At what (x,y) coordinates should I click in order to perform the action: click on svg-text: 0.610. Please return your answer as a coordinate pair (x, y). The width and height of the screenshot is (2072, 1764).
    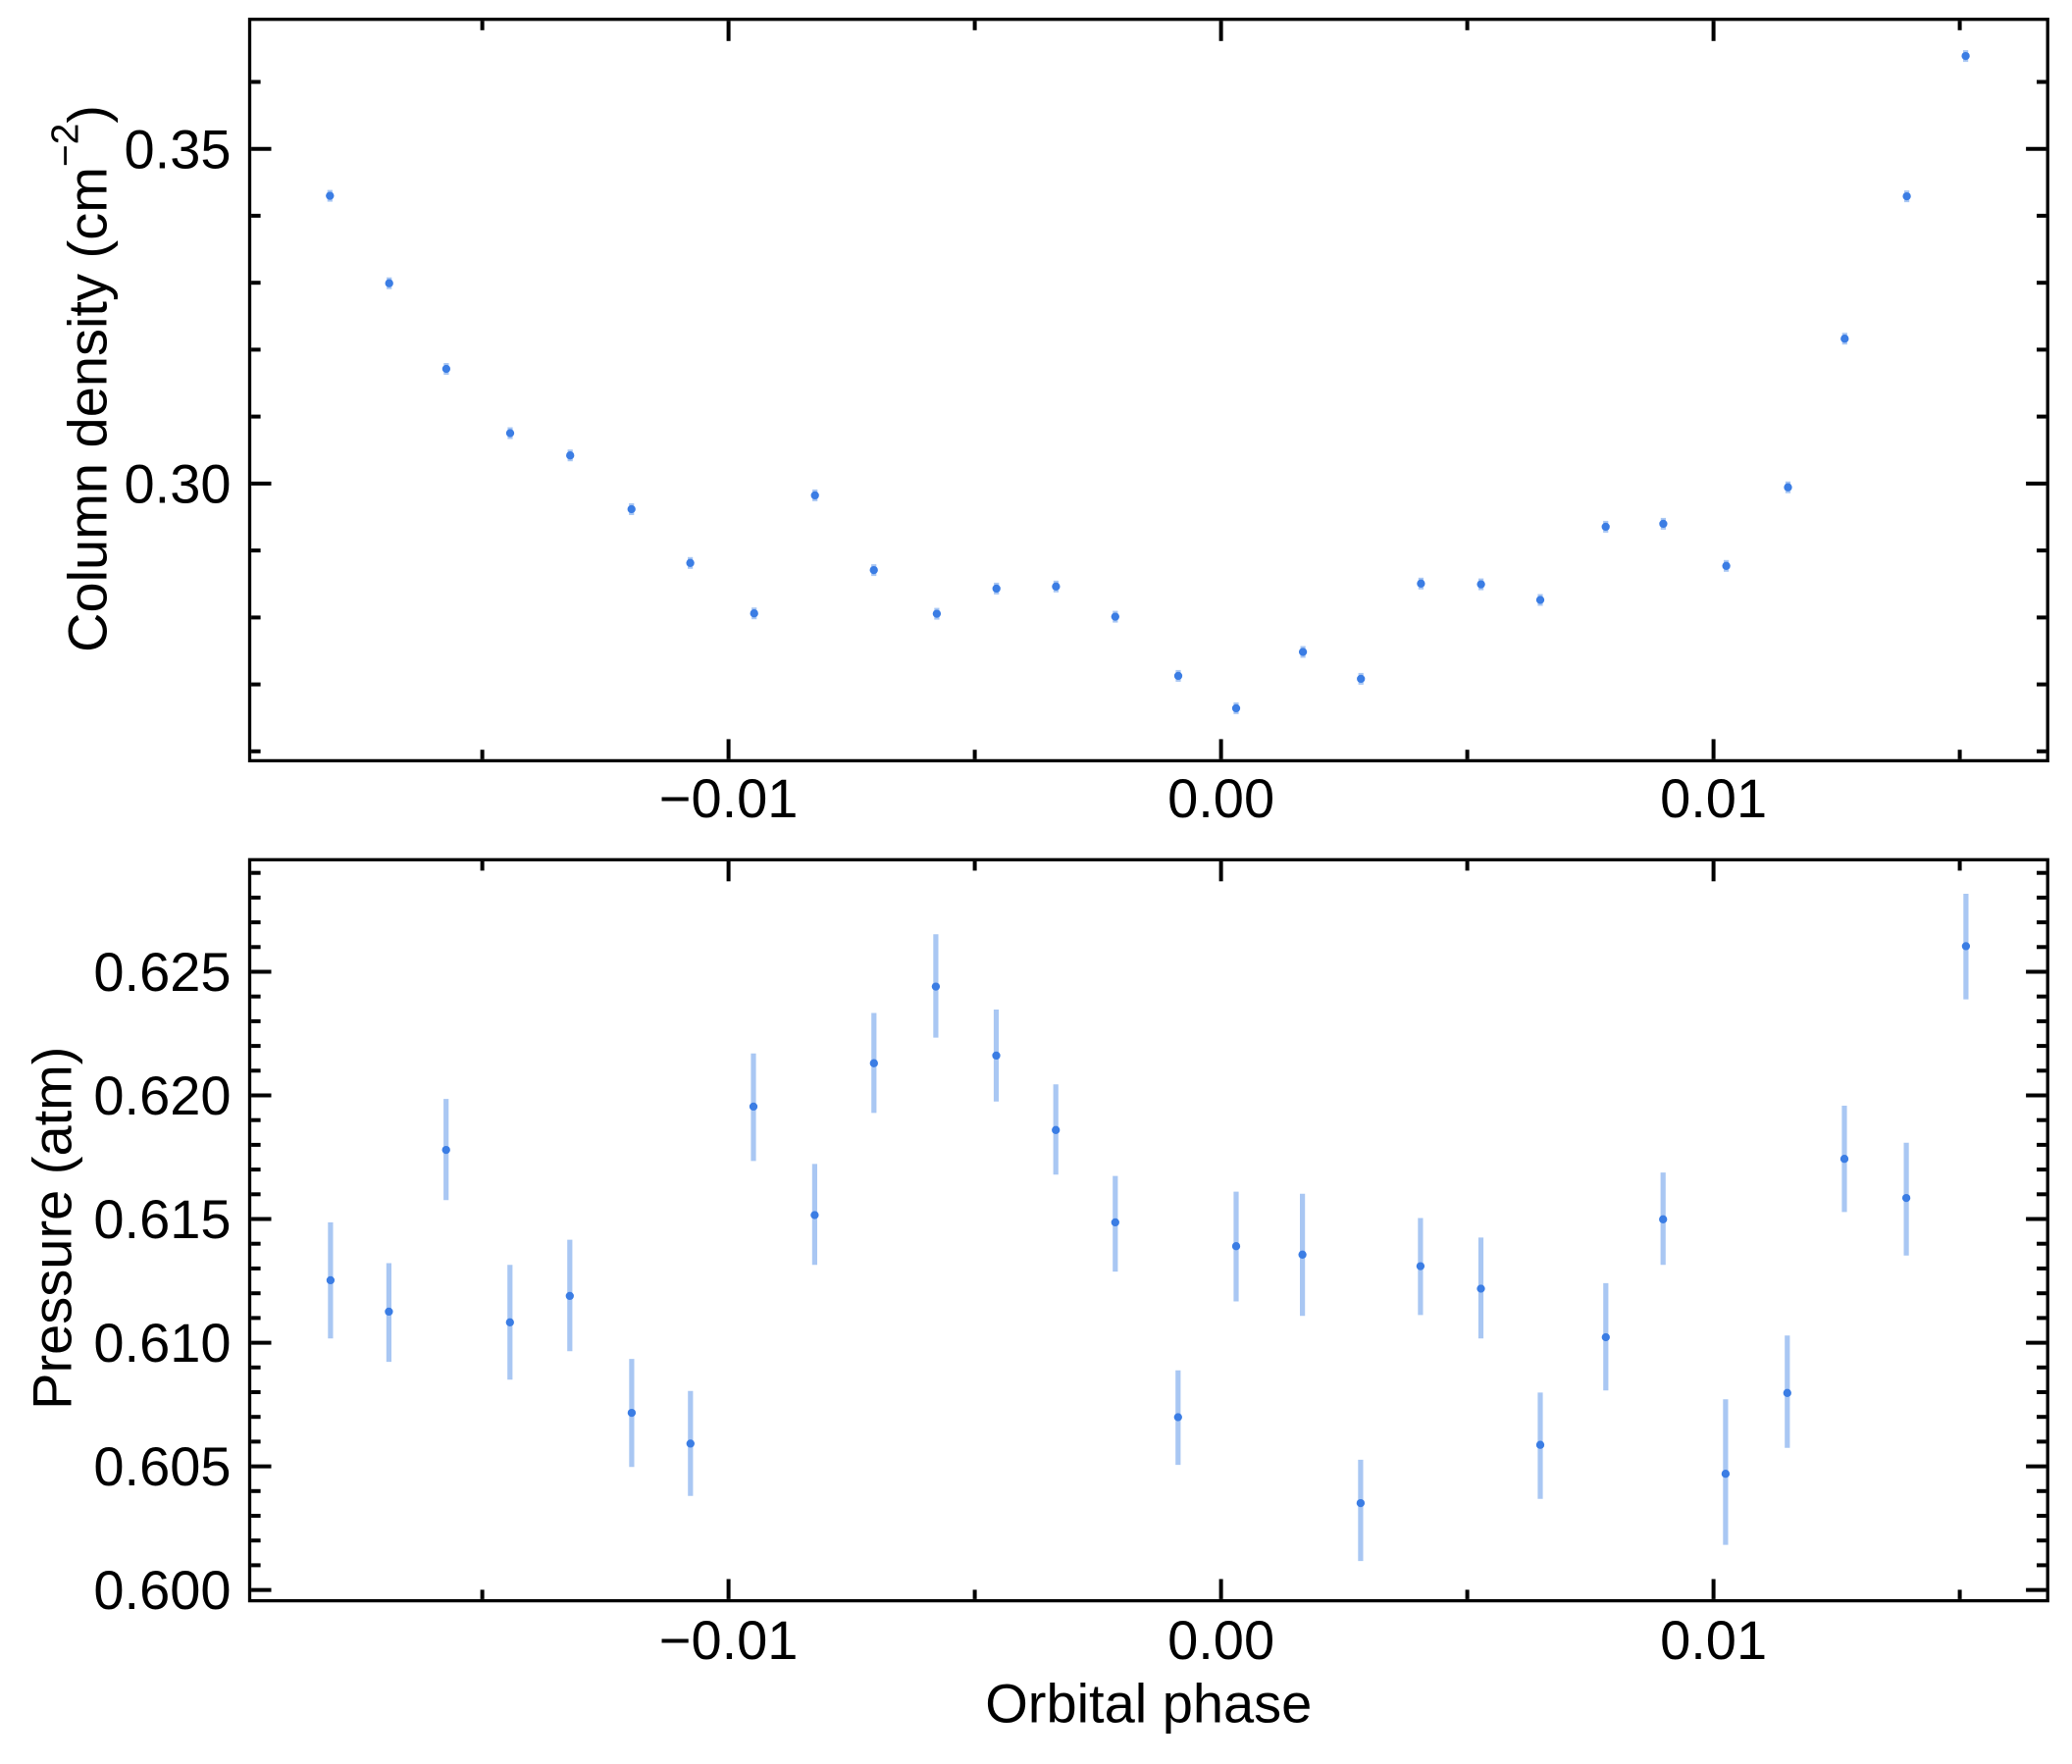
    Looking at the image, I should click on (162, 1343).